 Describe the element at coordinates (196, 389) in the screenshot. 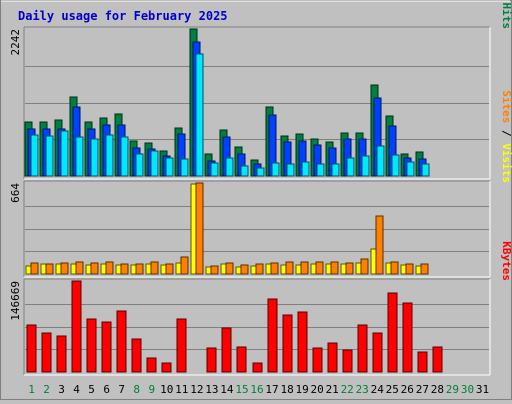

I see `day-label-12: 12` at that location.